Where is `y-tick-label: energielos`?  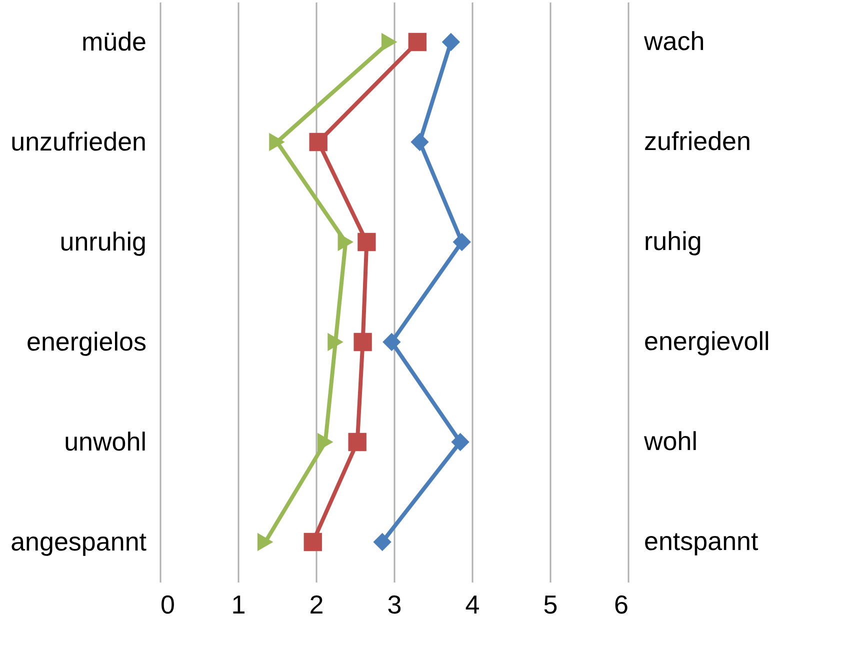 y-tick-label: energielos is located at coordinates (86, 341).